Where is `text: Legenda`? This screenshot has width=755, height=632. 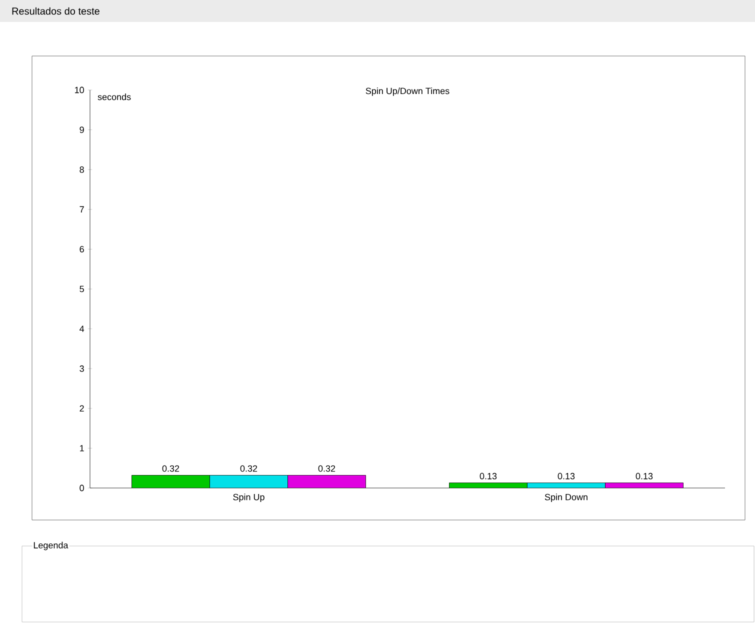 text: Legenda is located at coordinates (51, 546).